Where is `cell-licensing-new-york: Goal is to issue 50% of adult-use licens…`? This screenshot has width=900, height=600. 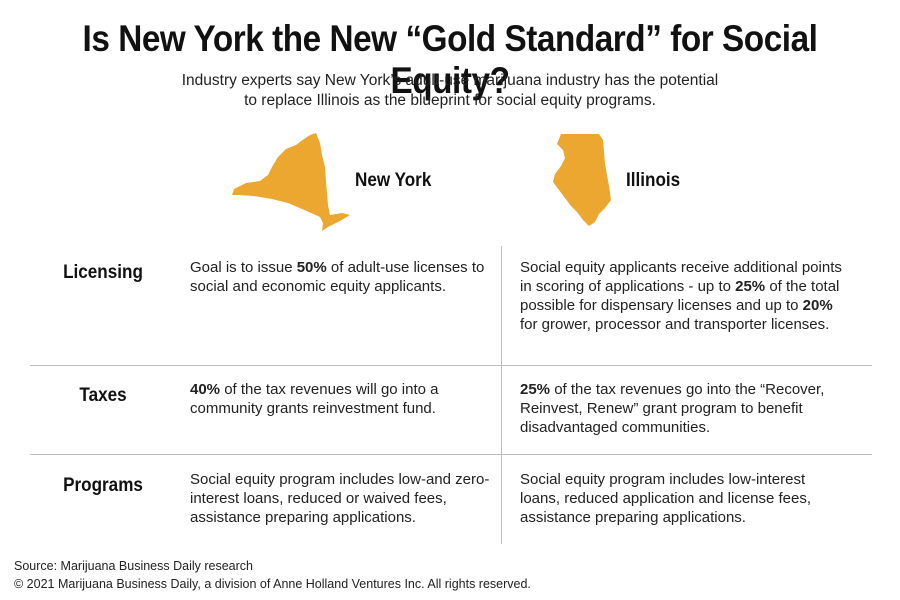
cell-licensing-new-york: Goal is to issue 50% of adult-use licens… is located at coordinates (337, 277).